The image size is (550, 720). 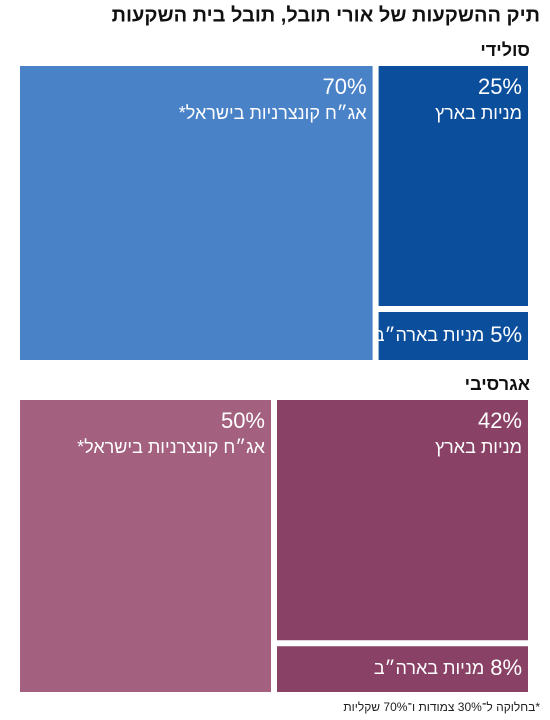 I want to click on value-label: 25%, so click(x=500, y=86).